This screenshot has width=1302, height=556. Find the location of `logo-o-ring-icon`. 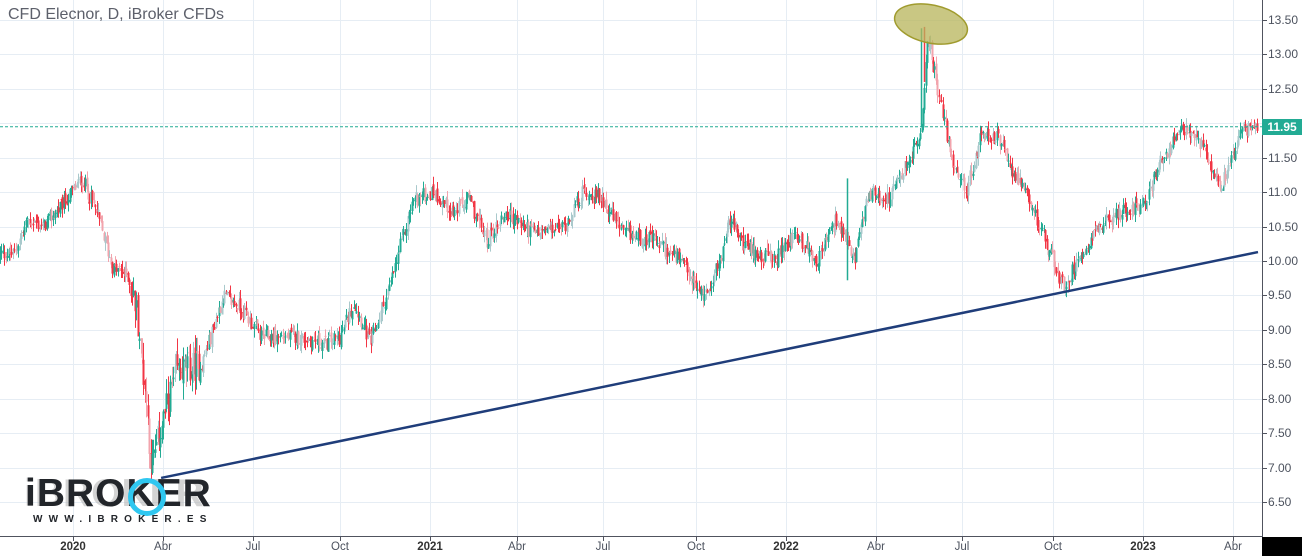

logo-o-ring-icon is located at coordinates (147, 497).